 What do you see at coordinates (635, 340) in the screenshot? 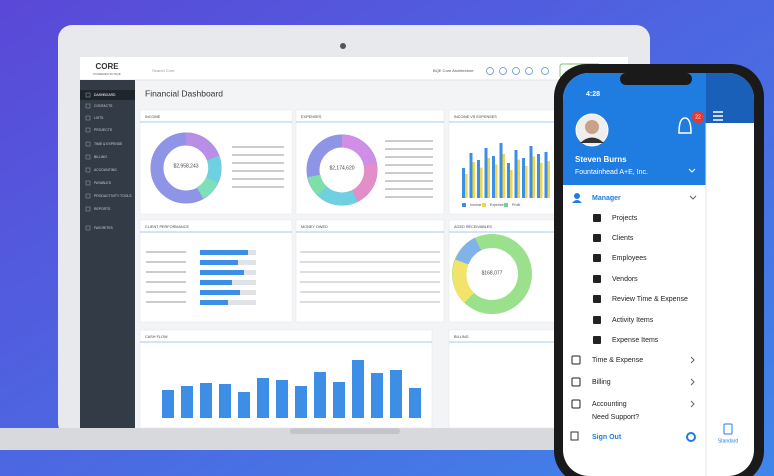
I see `menu-item: Expense Items` at bounding box center [635, 340].